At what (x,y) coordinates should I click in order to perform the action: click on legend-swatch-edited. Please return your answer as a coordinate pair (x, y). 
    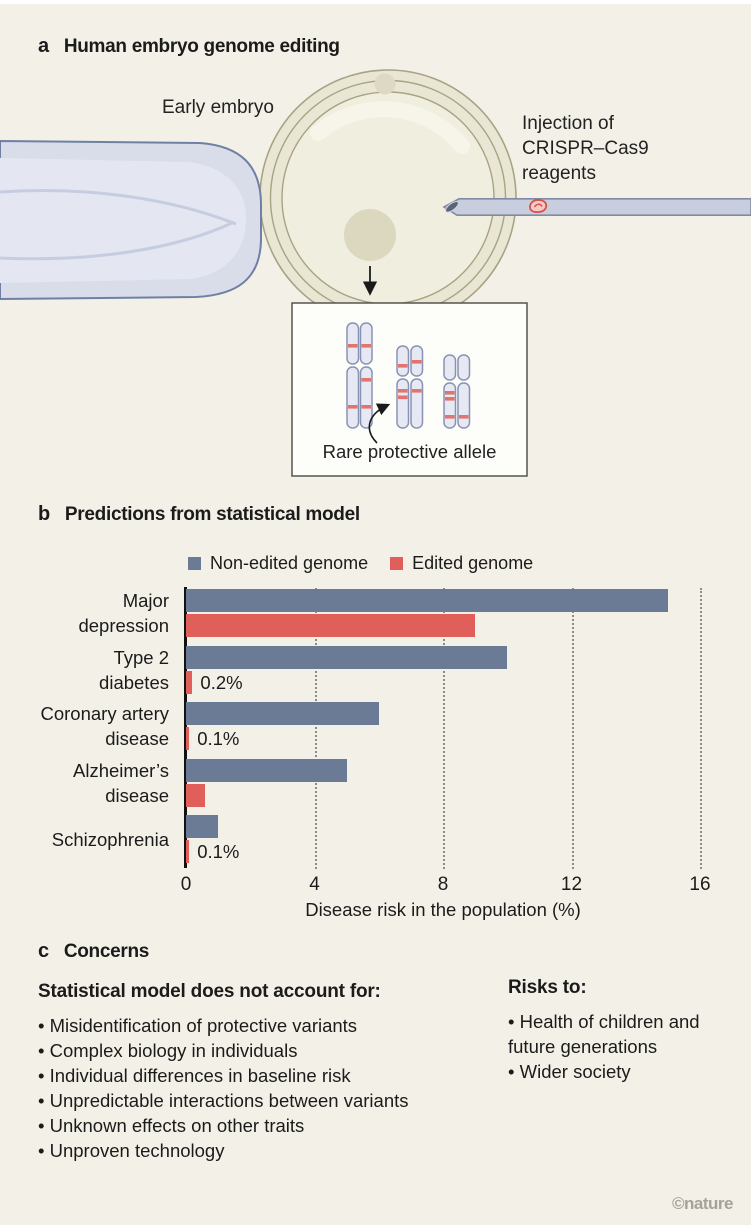
    Looking at the image, I should click on (397, 563).